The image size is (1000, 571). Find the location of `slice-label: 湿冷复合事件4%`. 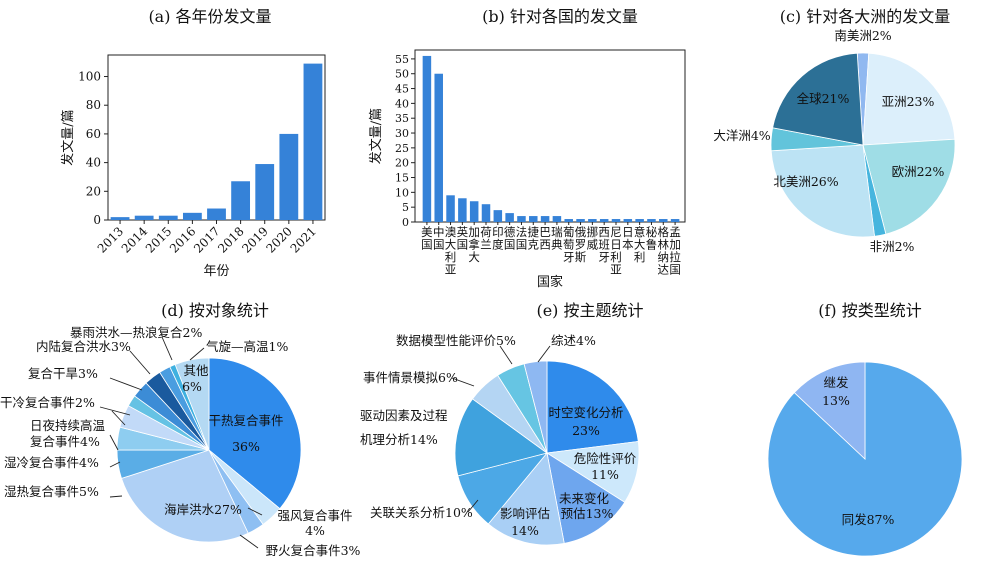

slice-label: 湿冷复合事件4% is located at coordinates (51, 462).